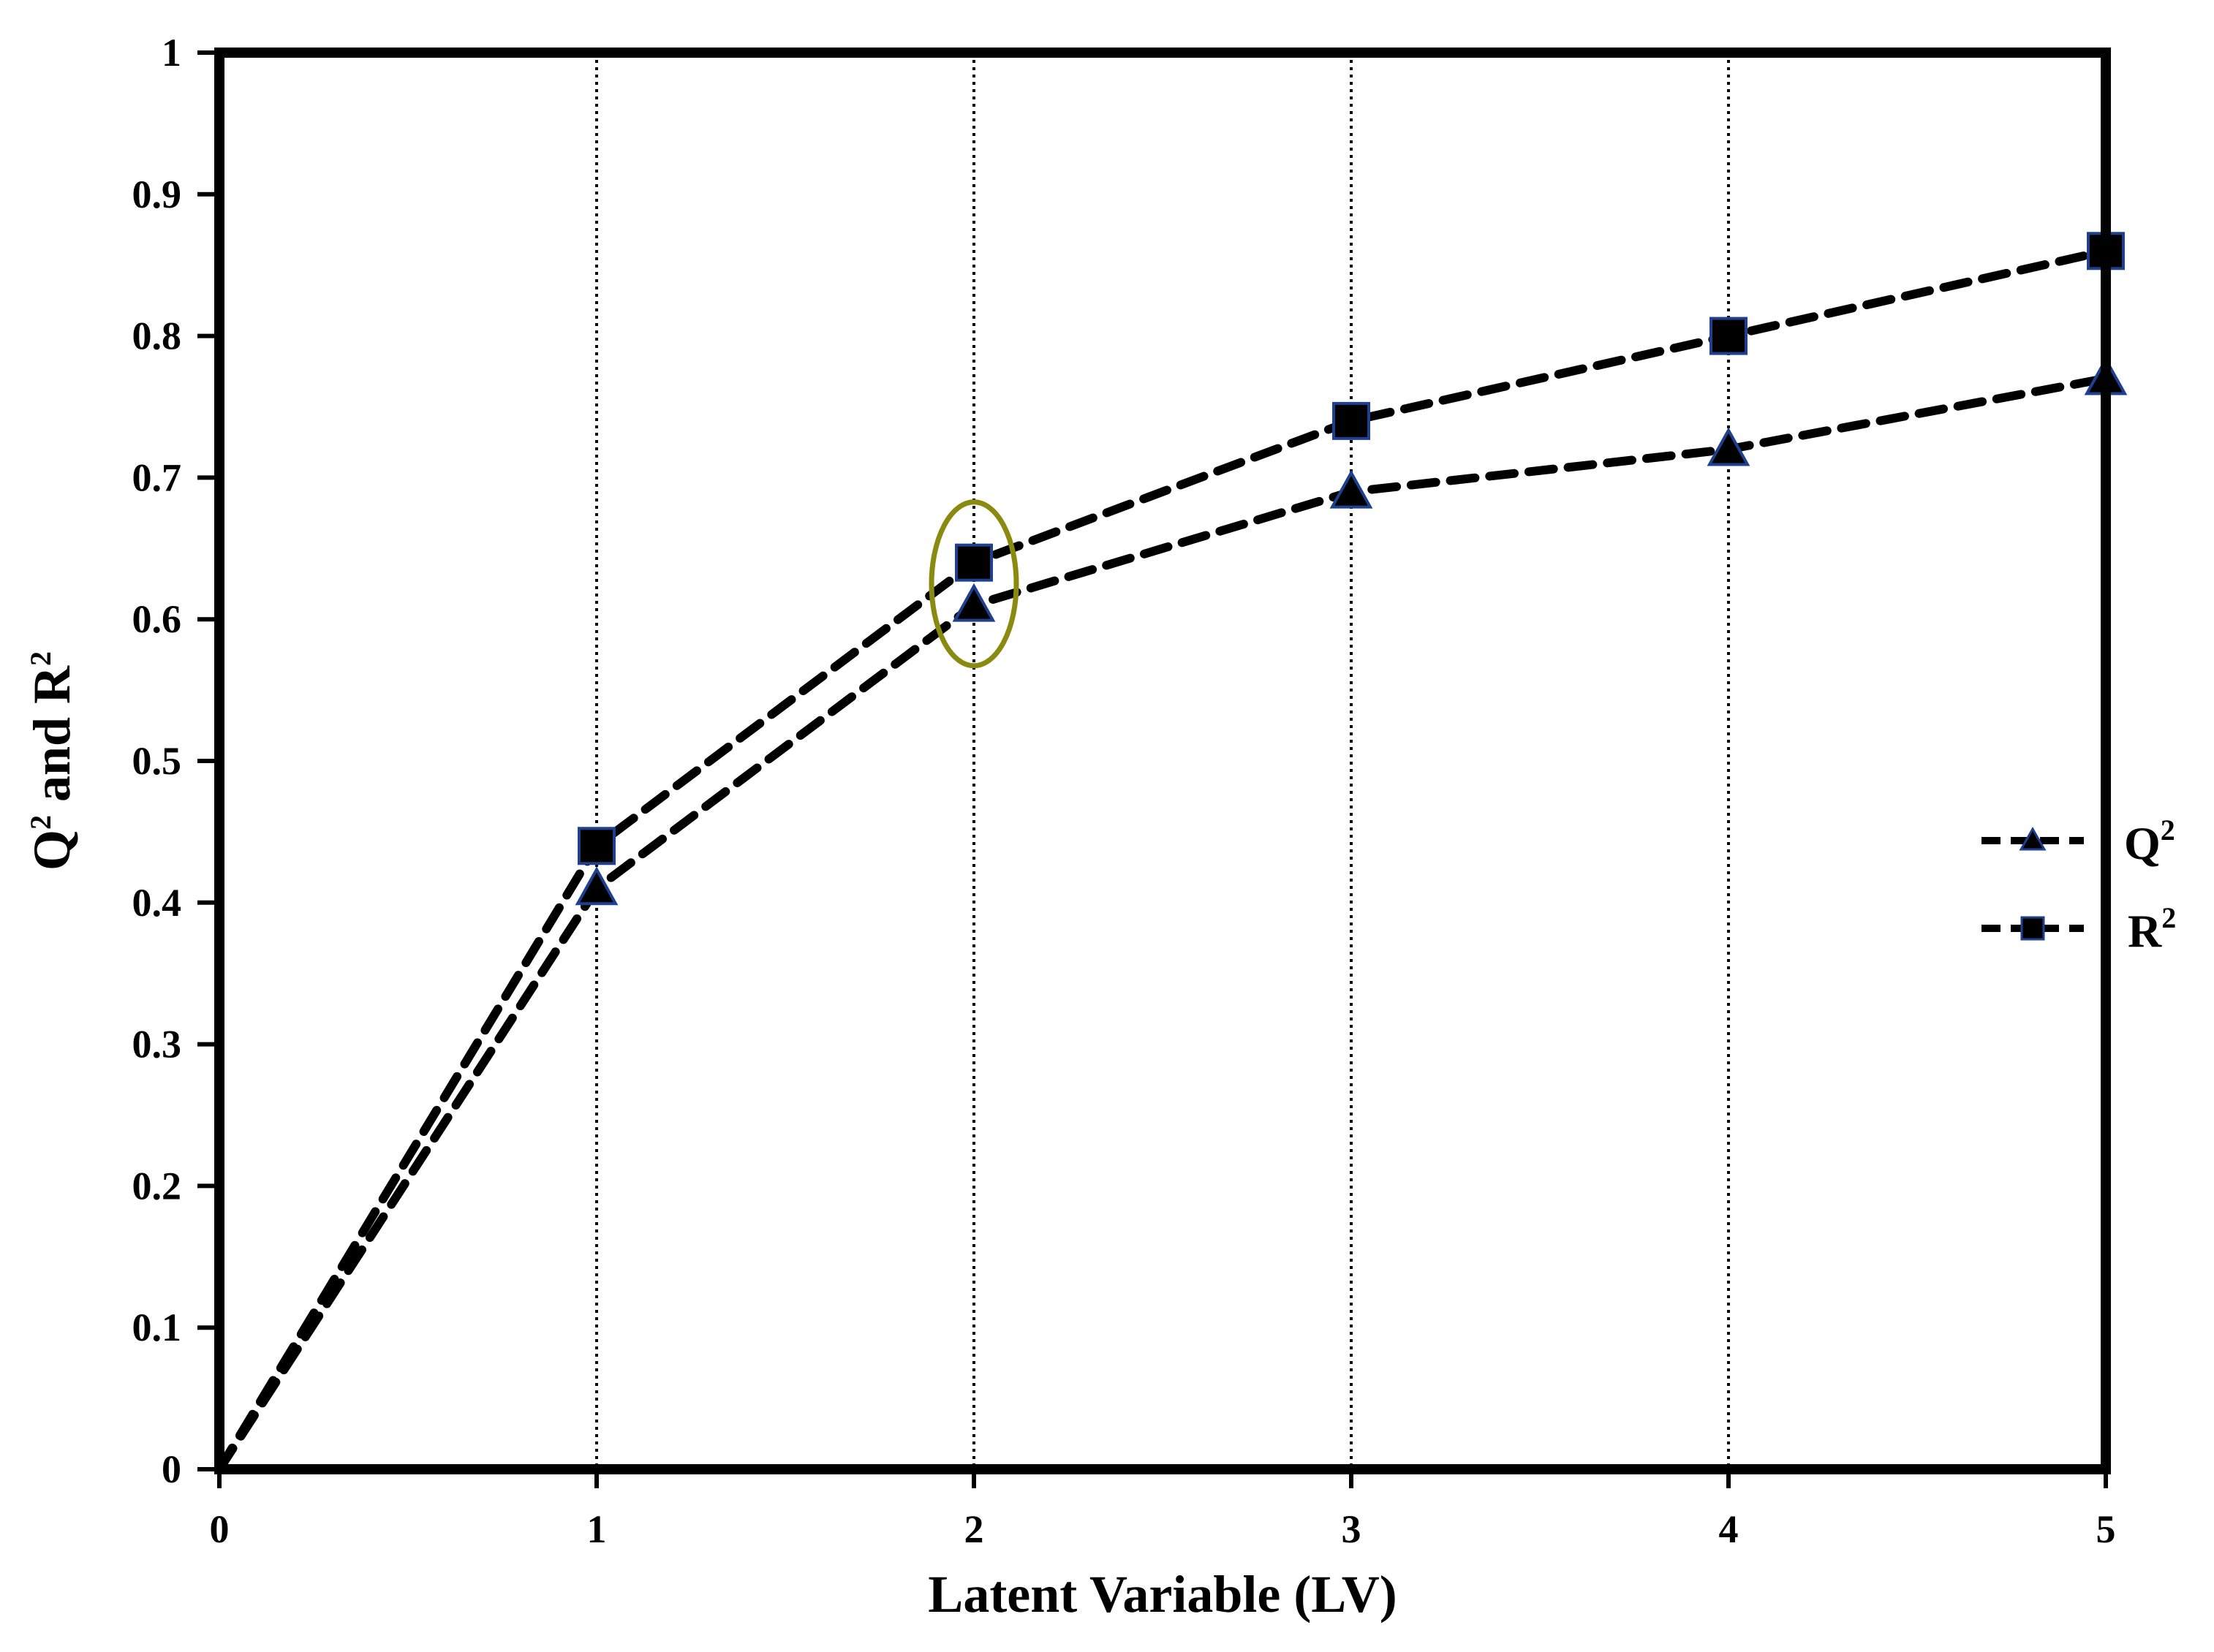  What do you see at coordinates (597, 1529) in the screenshot?
I see `x-tick-label: 1` at bounding box center [597, 1529].